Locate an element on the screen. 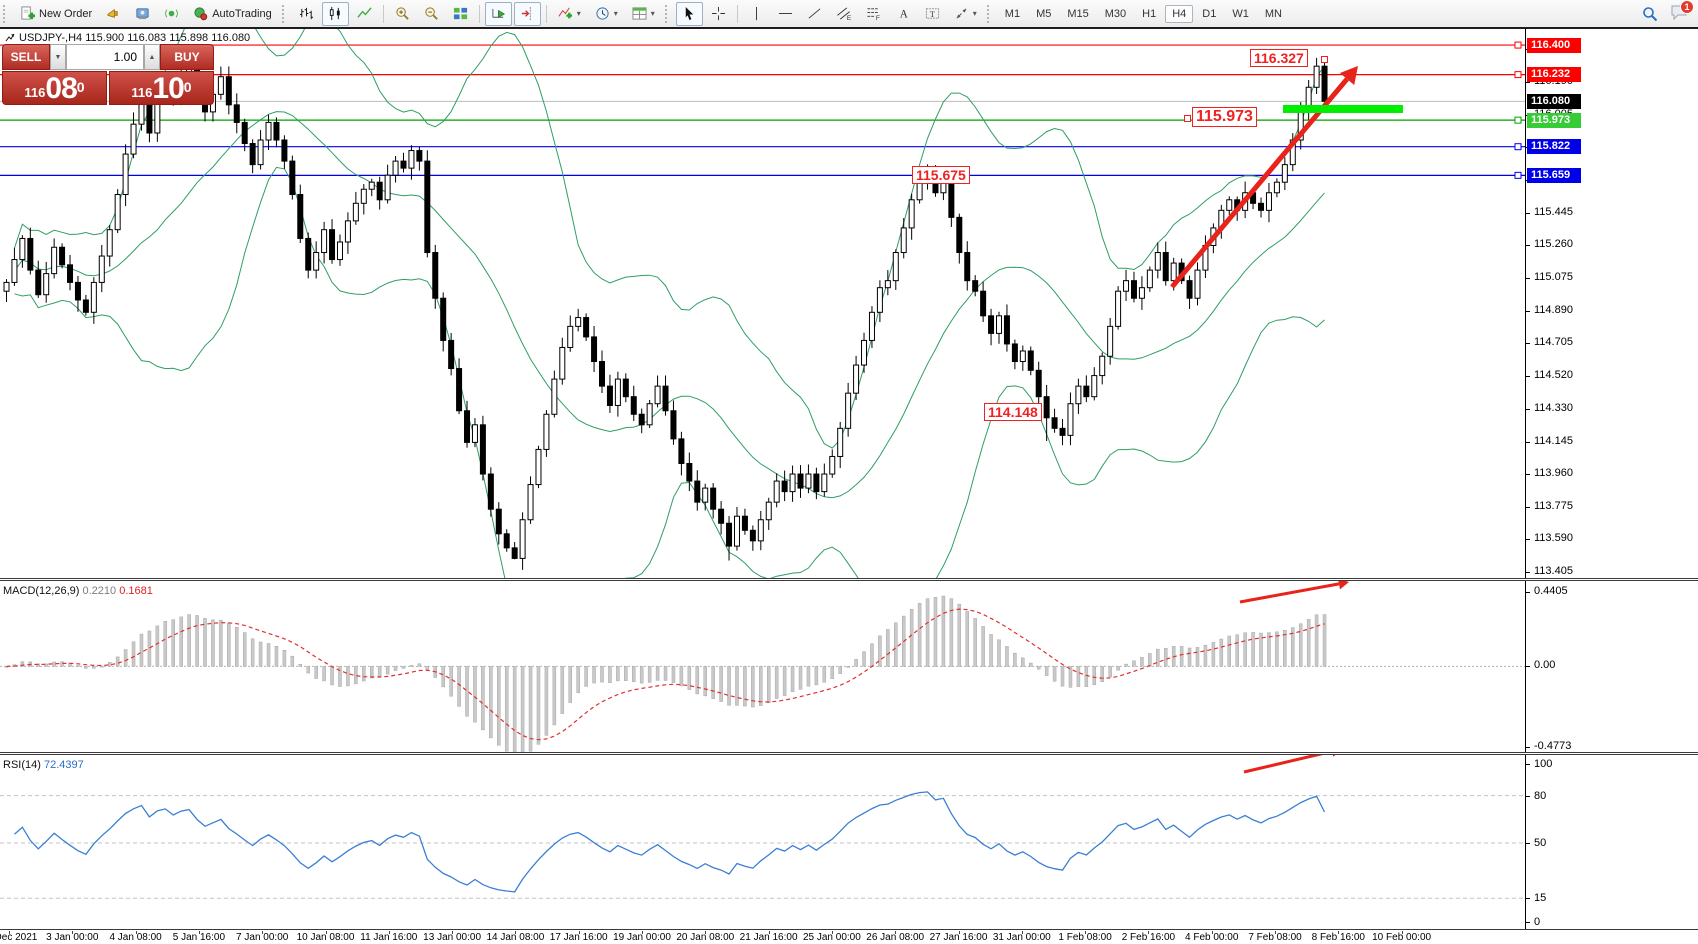 The height and width of the screenshot is (944, 1698). terminal-icon is located at coordinates (142, 14).